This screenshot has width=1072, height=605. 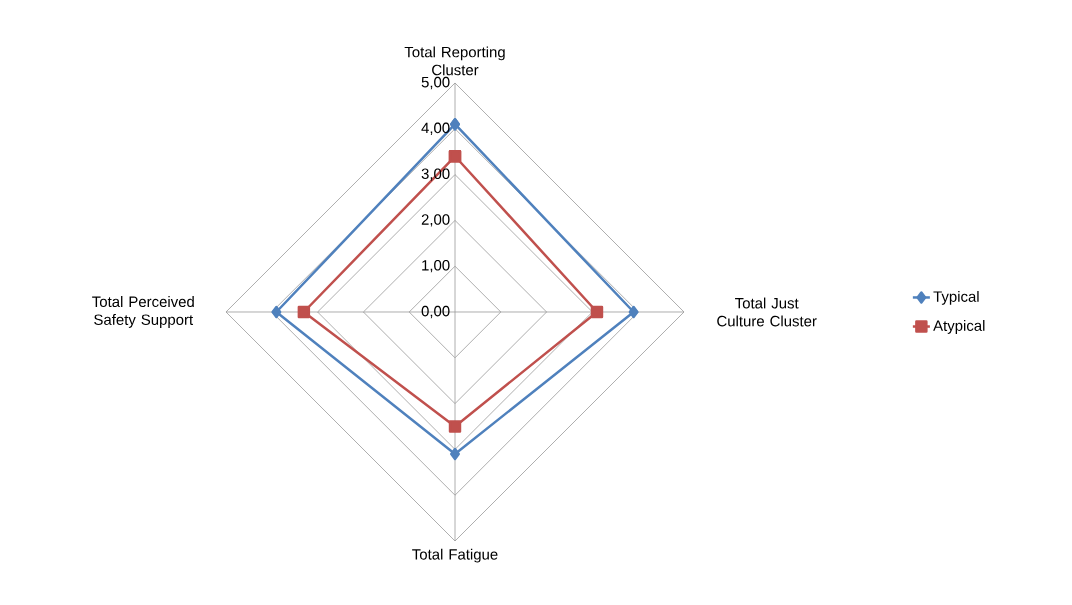 I want to click on spoke-label: Total Just Culture Cluster, so click(x=767, y=312).